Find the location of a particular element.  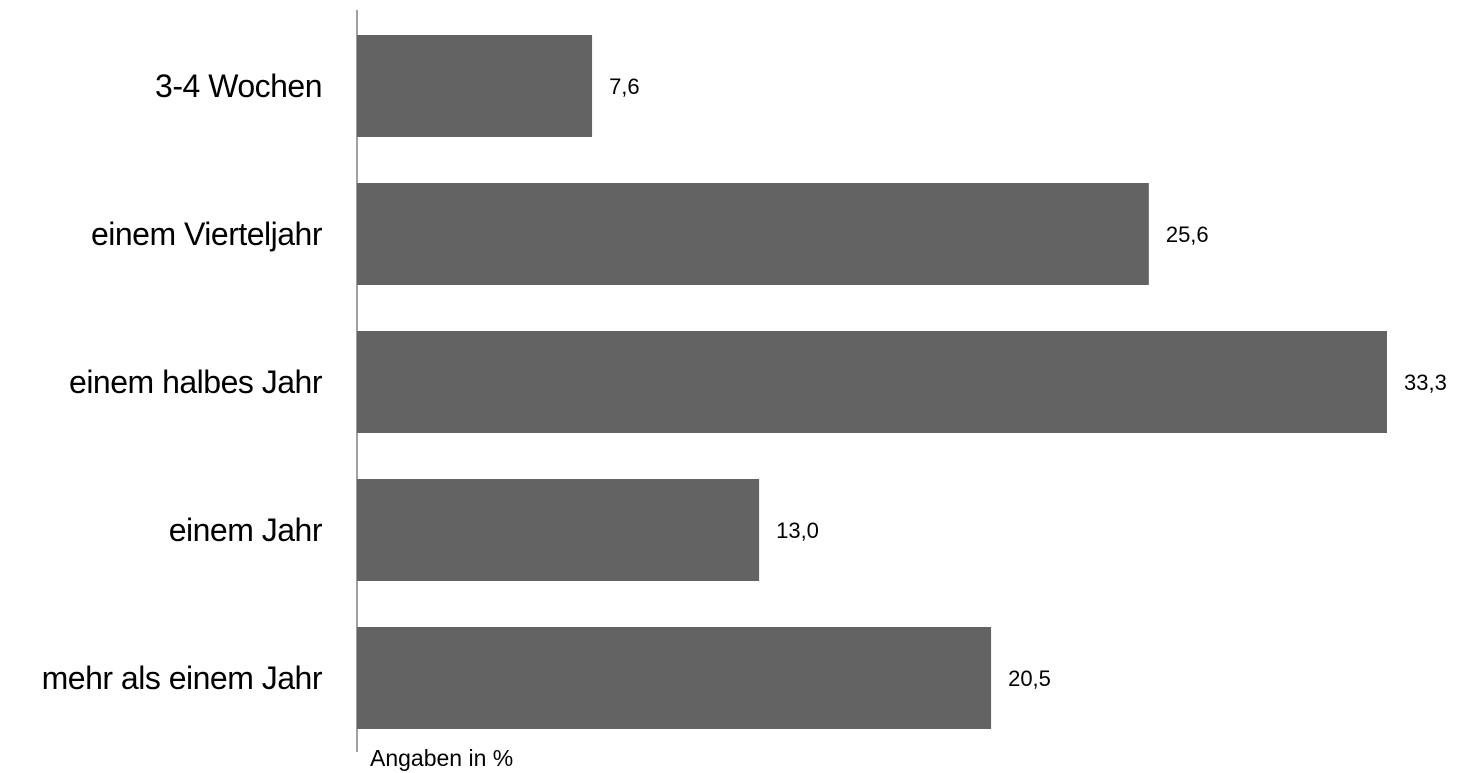

category-label-5: mehr als einem Jahr is located at coordinates (182, 678).